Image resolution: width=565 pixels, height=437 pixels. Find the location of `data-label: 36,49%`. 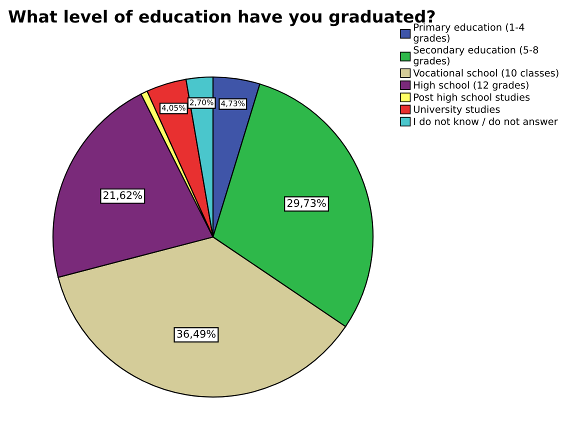

data-label: 36,49% is located at coordinates (196, 334).